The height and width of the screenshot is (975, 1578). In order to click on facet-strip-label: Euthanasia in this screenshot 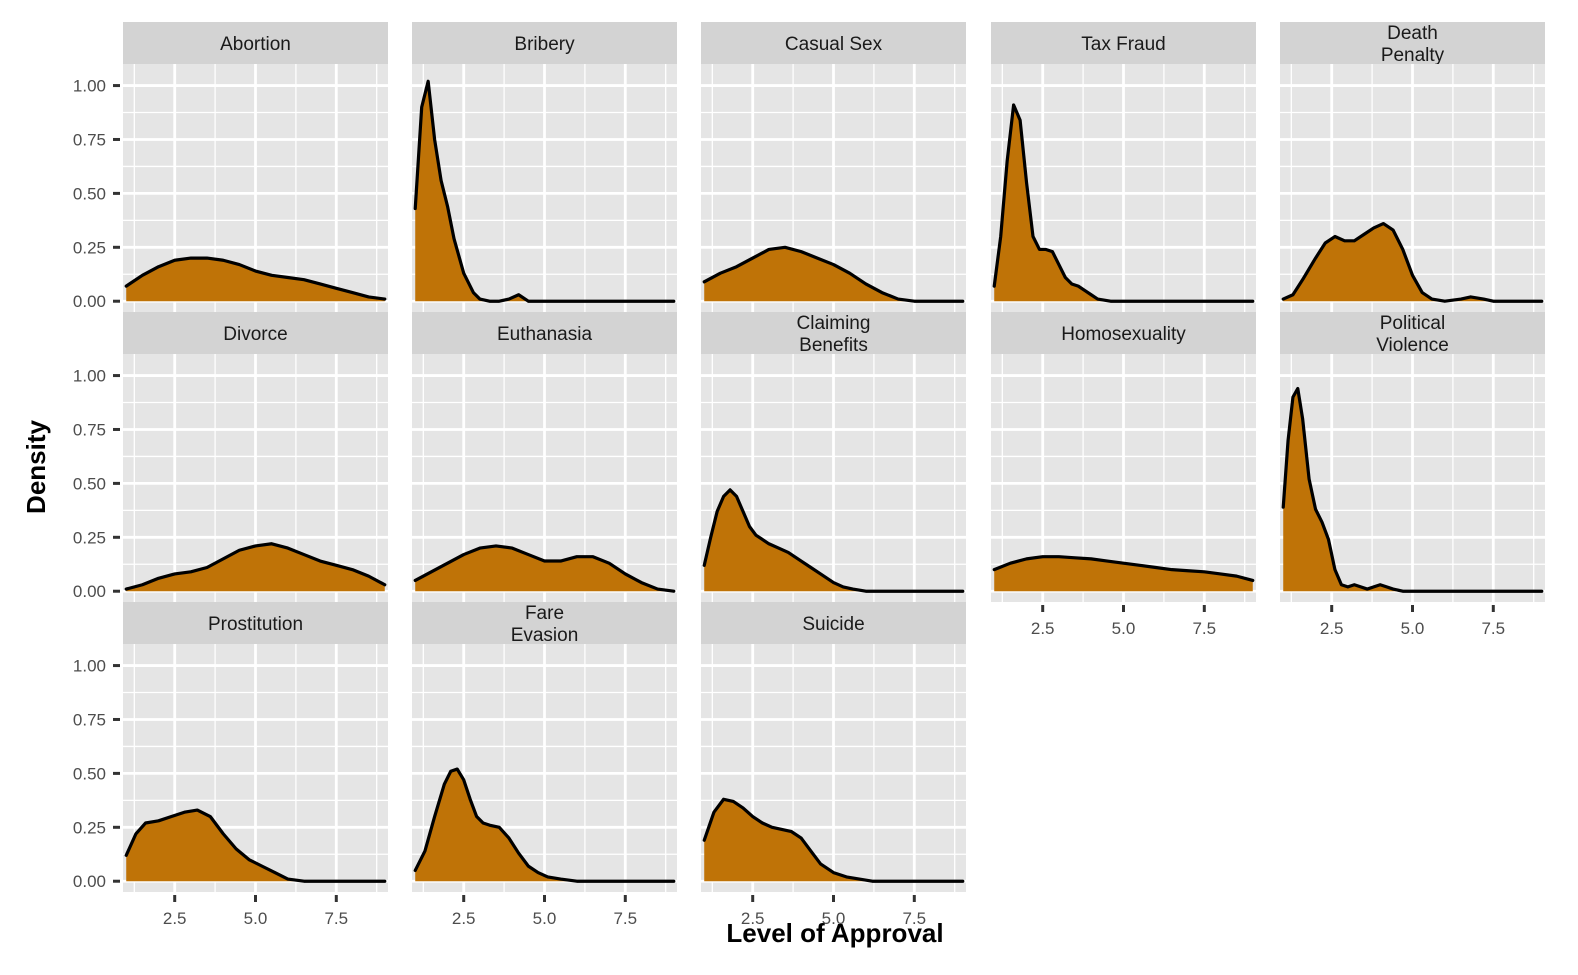, I will do `click(545, 334)`.